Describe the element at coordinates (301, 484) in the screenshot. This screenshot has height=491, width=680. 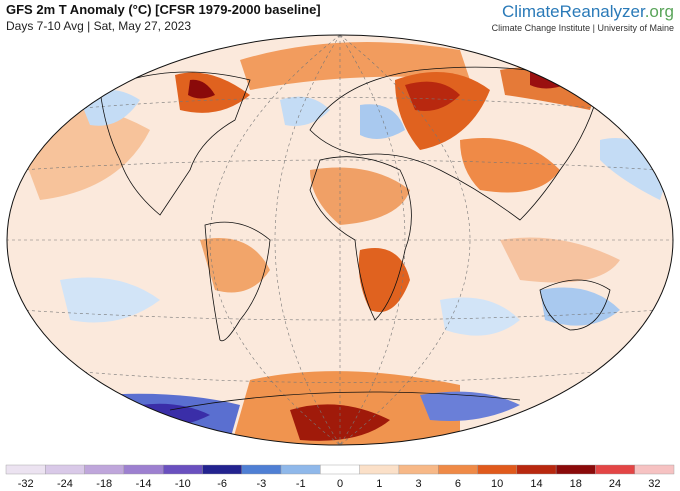
I see `colorbar-label: -1` at that location.